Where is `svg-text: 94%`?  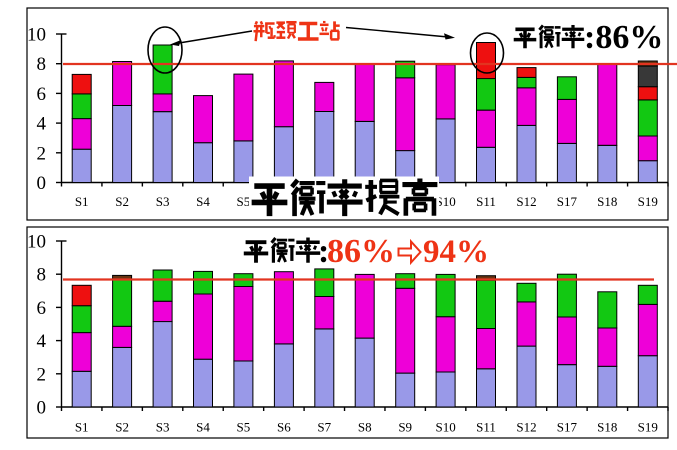 svg-text: 94% is located at coordinates (456, 252).